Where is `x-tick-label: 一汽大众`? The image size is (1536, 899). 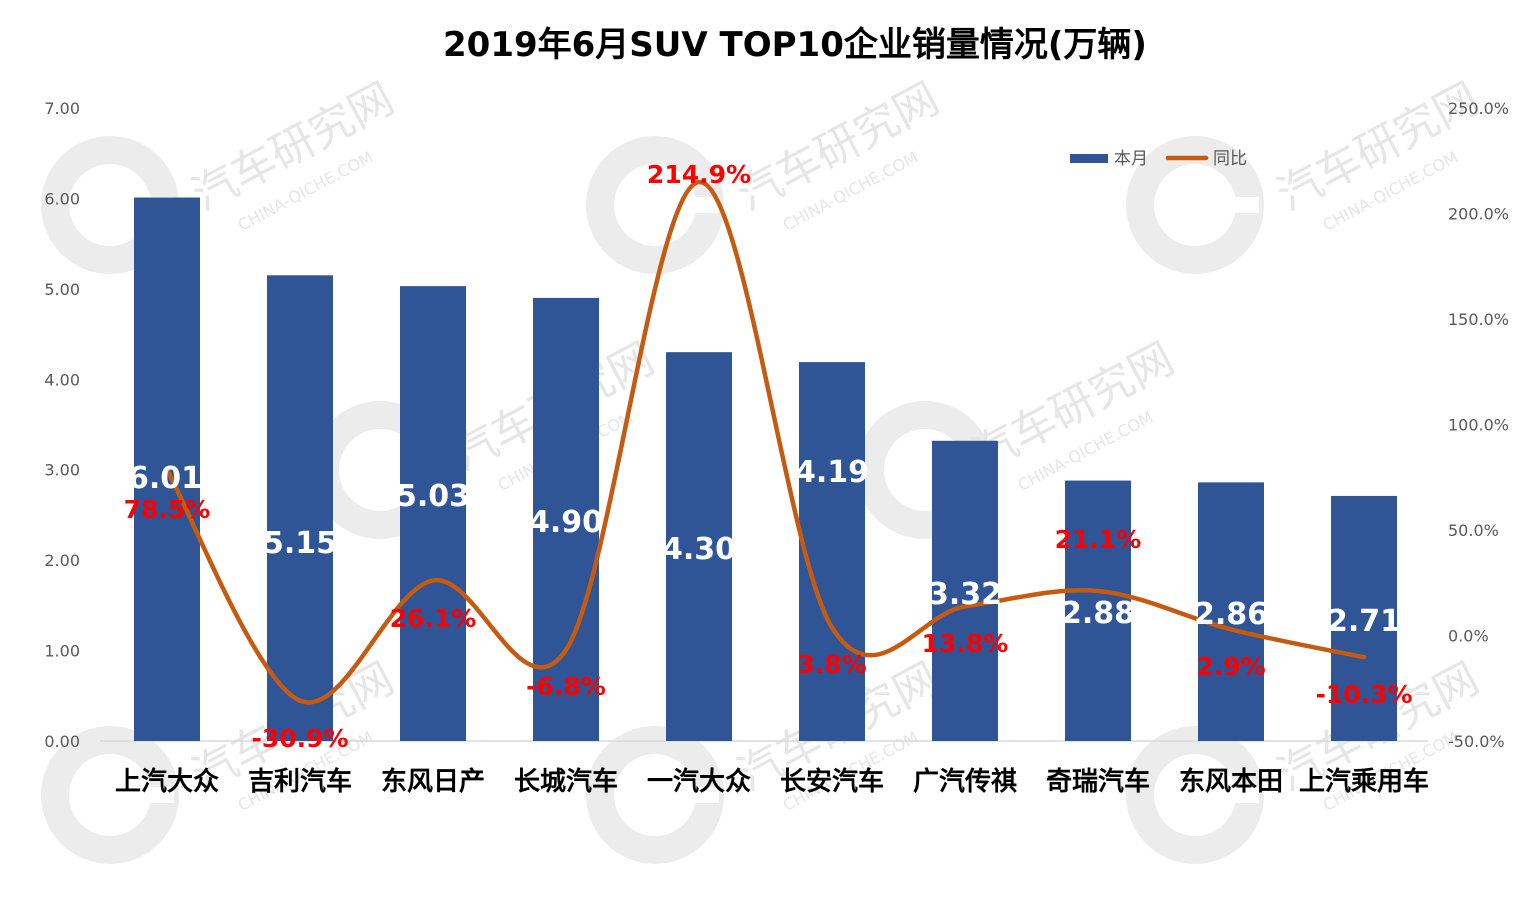 x-tick-label: 一汽大众 is located at coordinates (699, 782).